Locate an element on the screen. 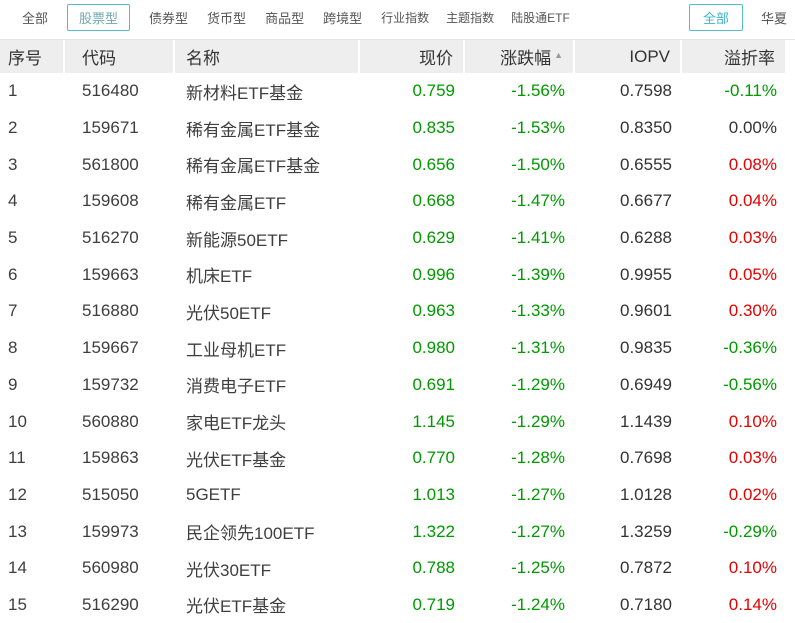 Image resolution: width=795 pixels, height=623 pixels. cell-price: 1.145 is located at coordinates (433, 421).